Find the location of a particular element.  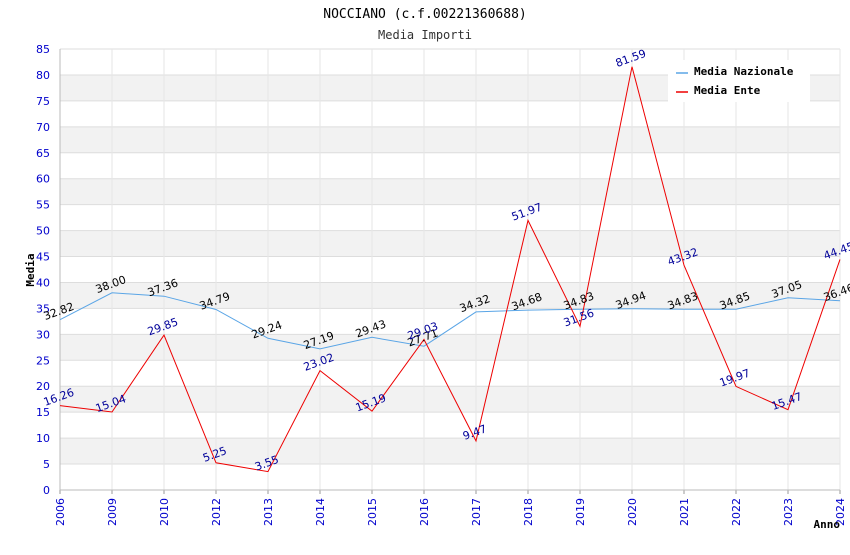

y-tick-label: 80 is located at coordinates (43, 75).